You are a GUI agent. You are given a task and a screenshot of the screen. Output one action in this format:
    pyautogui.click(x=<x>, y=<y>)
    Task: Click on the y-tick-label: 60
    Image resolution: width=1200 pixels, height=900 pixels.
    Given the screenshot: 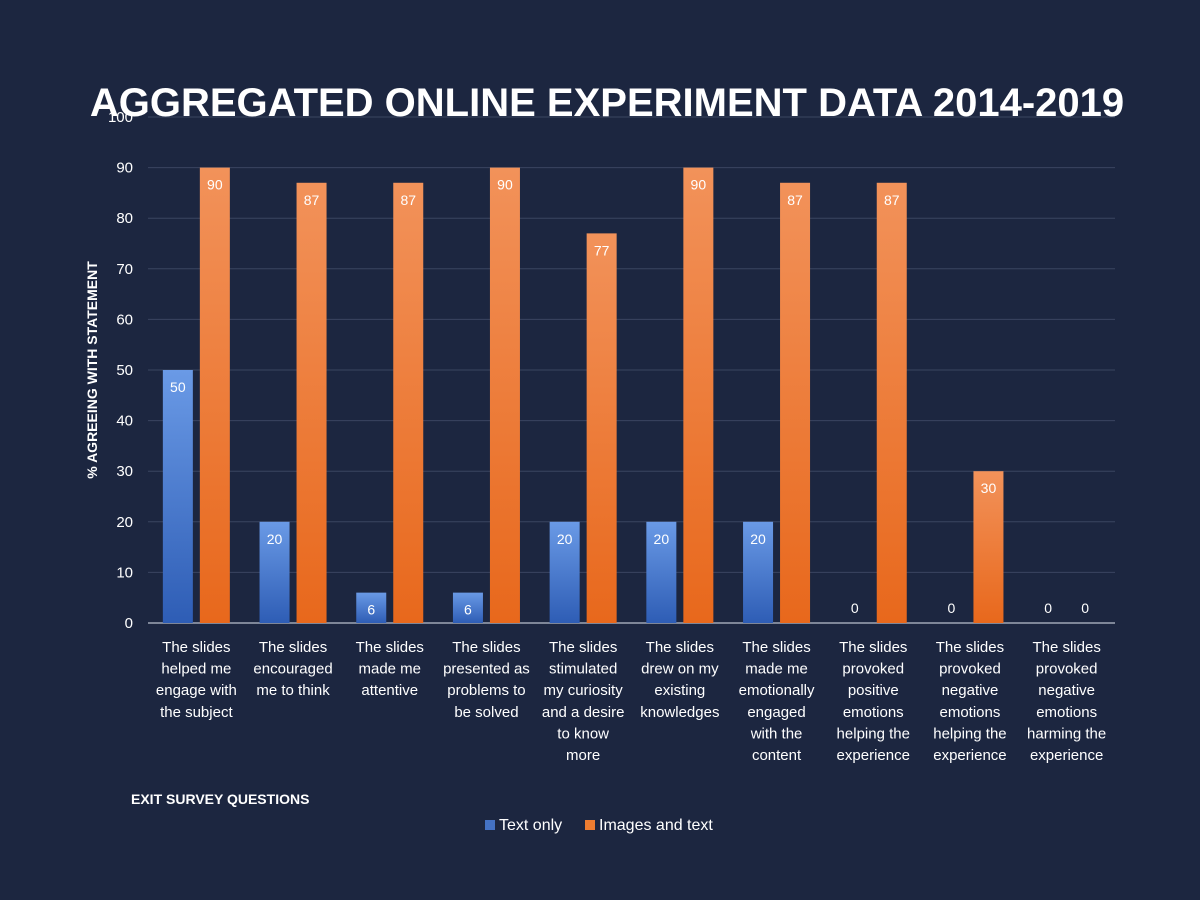 What is the action you would take?
    pyautogui.click(x=124, y=319)
    